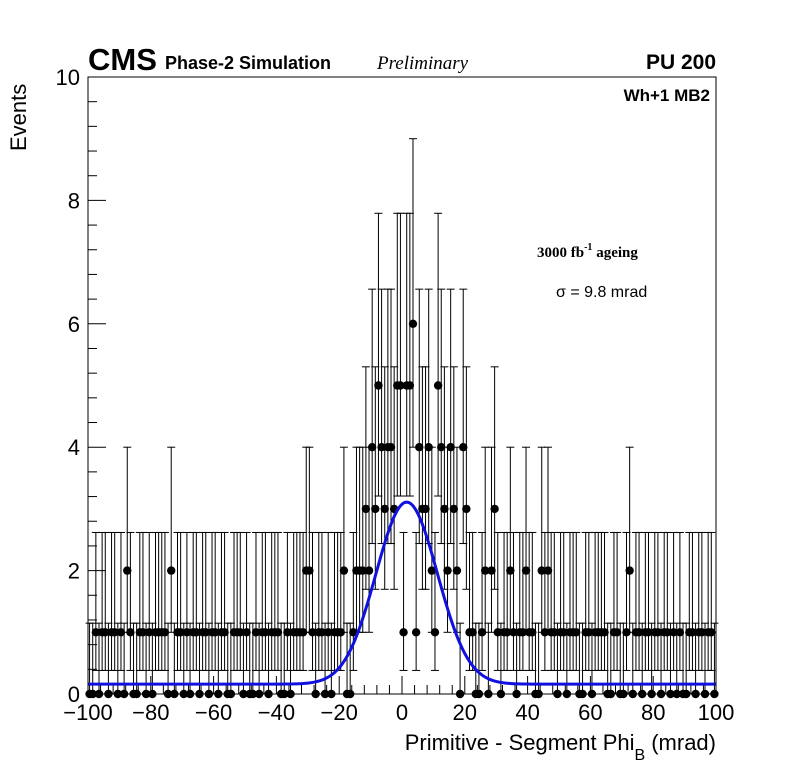 This screenshot has height=772, width=796. Describe the element at coordinates (74, 324) in the screenshot. I see `y-tick-label: 6` at that location.